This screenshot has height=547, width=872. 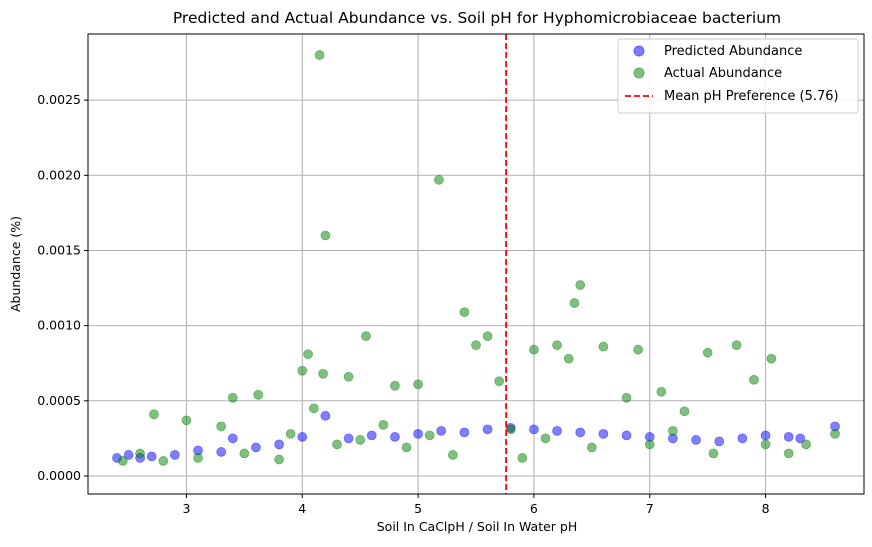 What do you see at coordinates (59, 325) in the screenshot?
I see `y-tick-label: 0.0010` at bounding box center [59, 325].